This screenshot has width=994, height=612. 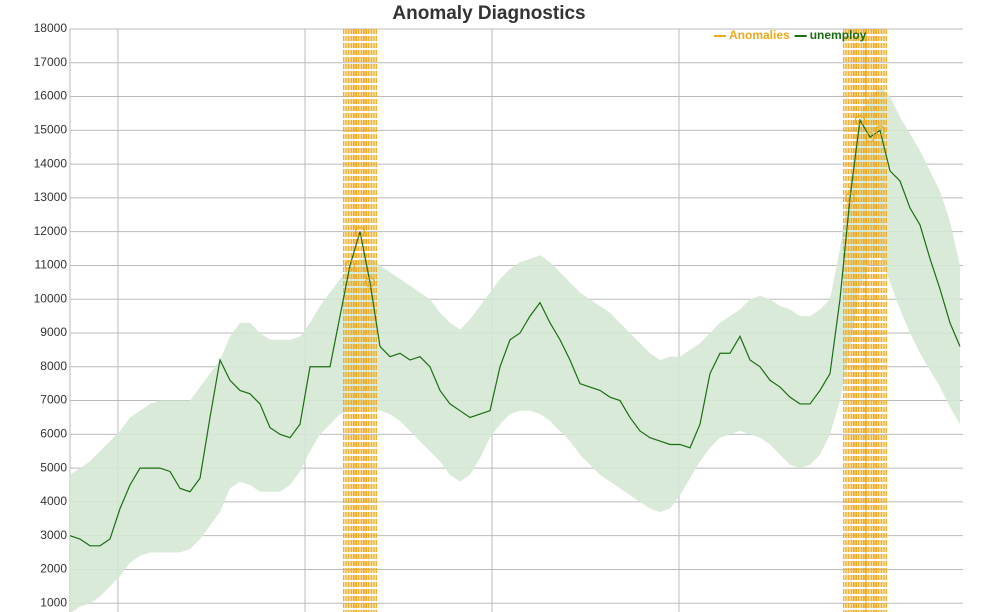 I want to click on y-tick-label: 9000, so click(x=53, y=332).